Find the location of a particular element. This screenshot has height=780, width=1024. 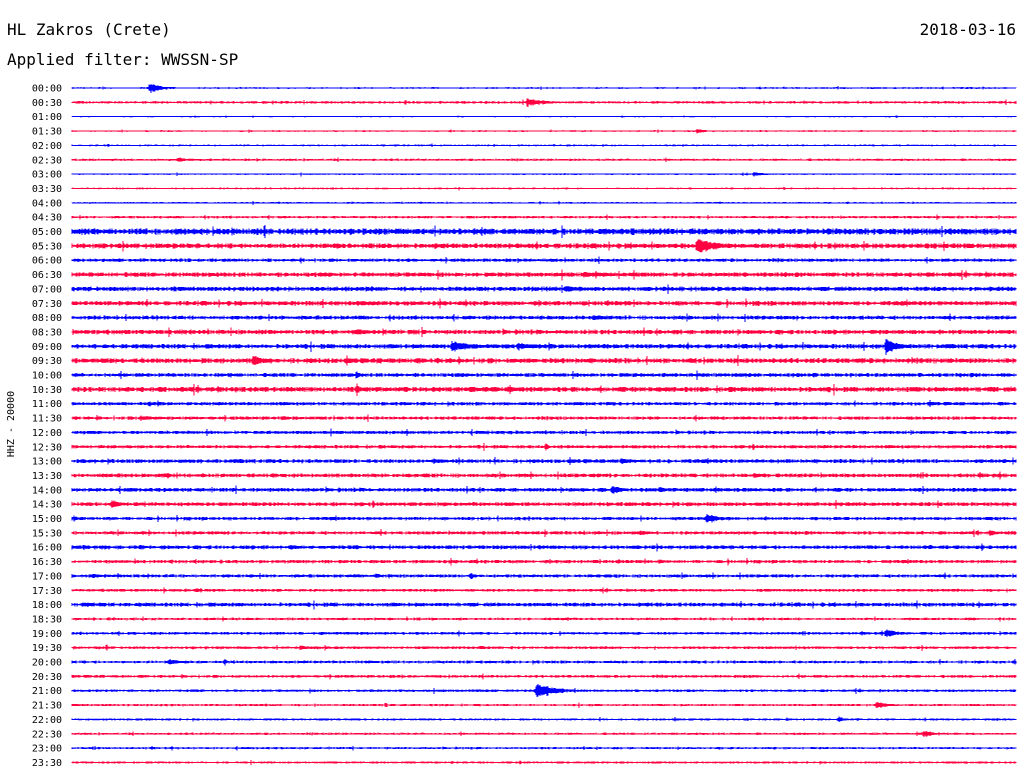

row-time-label: 01:00 is located at coordinates (47, 117).